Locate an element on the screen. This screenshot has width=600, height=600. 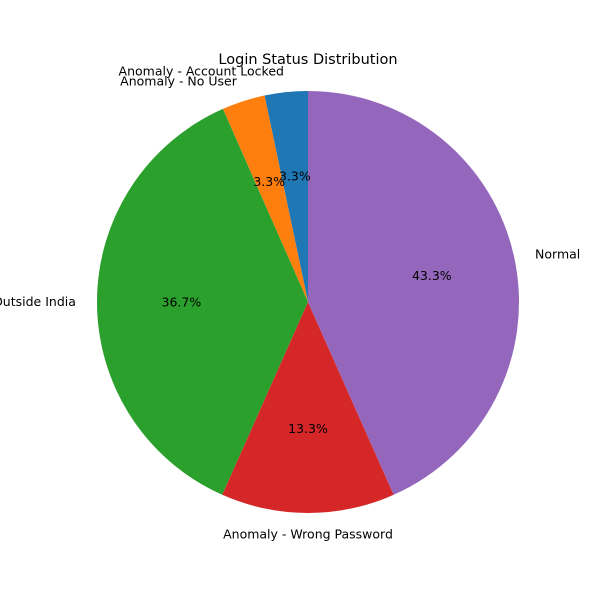
slice-label-anomaly-no-user: Anomaly - No User is located at coordinates (179, 81).